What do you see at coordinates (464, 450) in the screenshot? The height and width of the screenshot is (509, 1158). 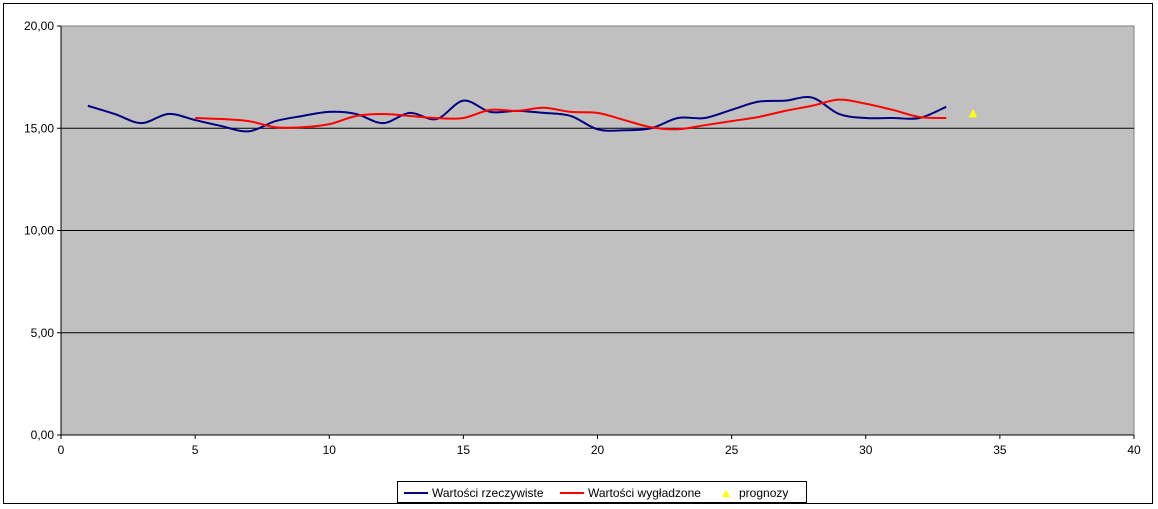 I see `x-tick-label: 15` at bounding box center [464, 450].